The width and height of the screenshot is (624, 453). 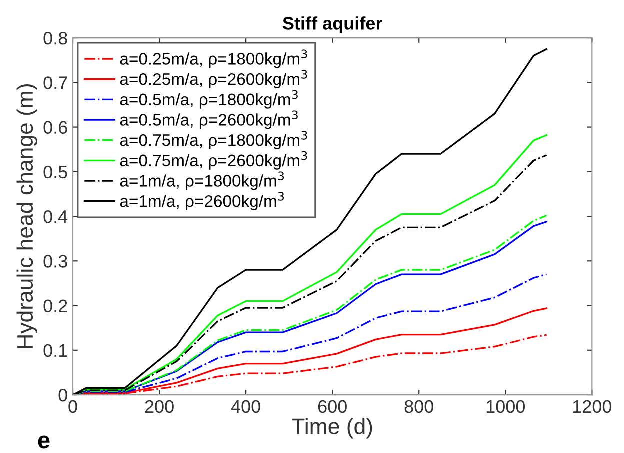 I want to click on legend-label: a=1m/a, ρ=1800kg/m$^{3}$, so click(x=202, y=181).